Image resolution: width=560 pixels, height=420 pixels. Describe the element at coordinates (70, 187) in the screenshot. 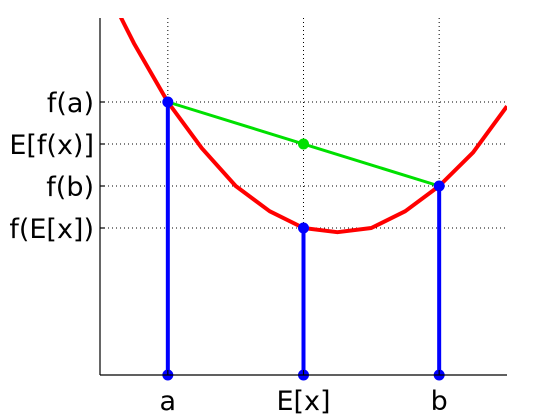

I see `y-tick-label-2: f(b)` at that location.